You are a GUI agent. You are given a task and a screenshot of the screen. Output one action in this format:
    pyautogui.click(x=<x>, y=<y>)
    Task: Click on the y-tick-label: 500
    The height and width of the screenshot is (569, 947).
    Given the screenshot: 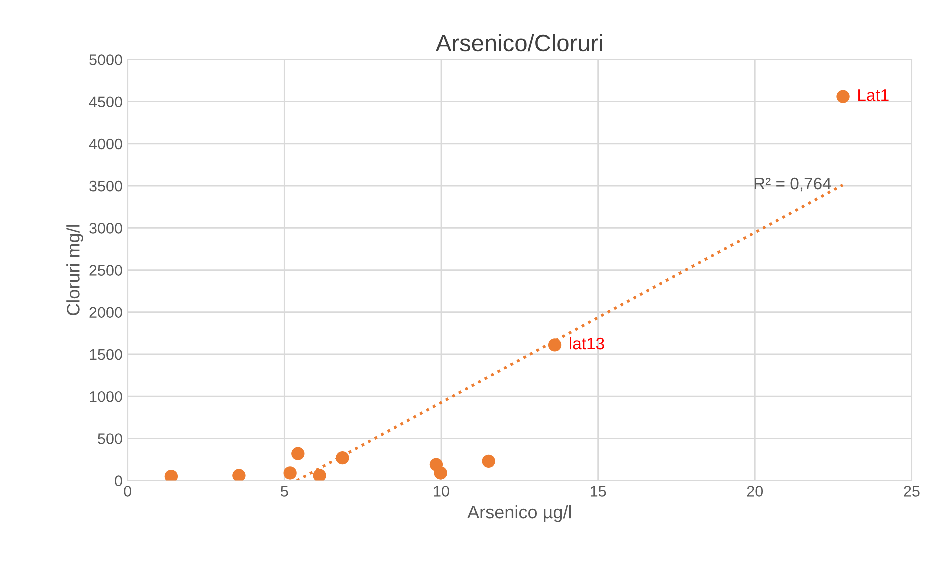 What is the action you would take?
    pyautogui.click(x=110, y=439)
    